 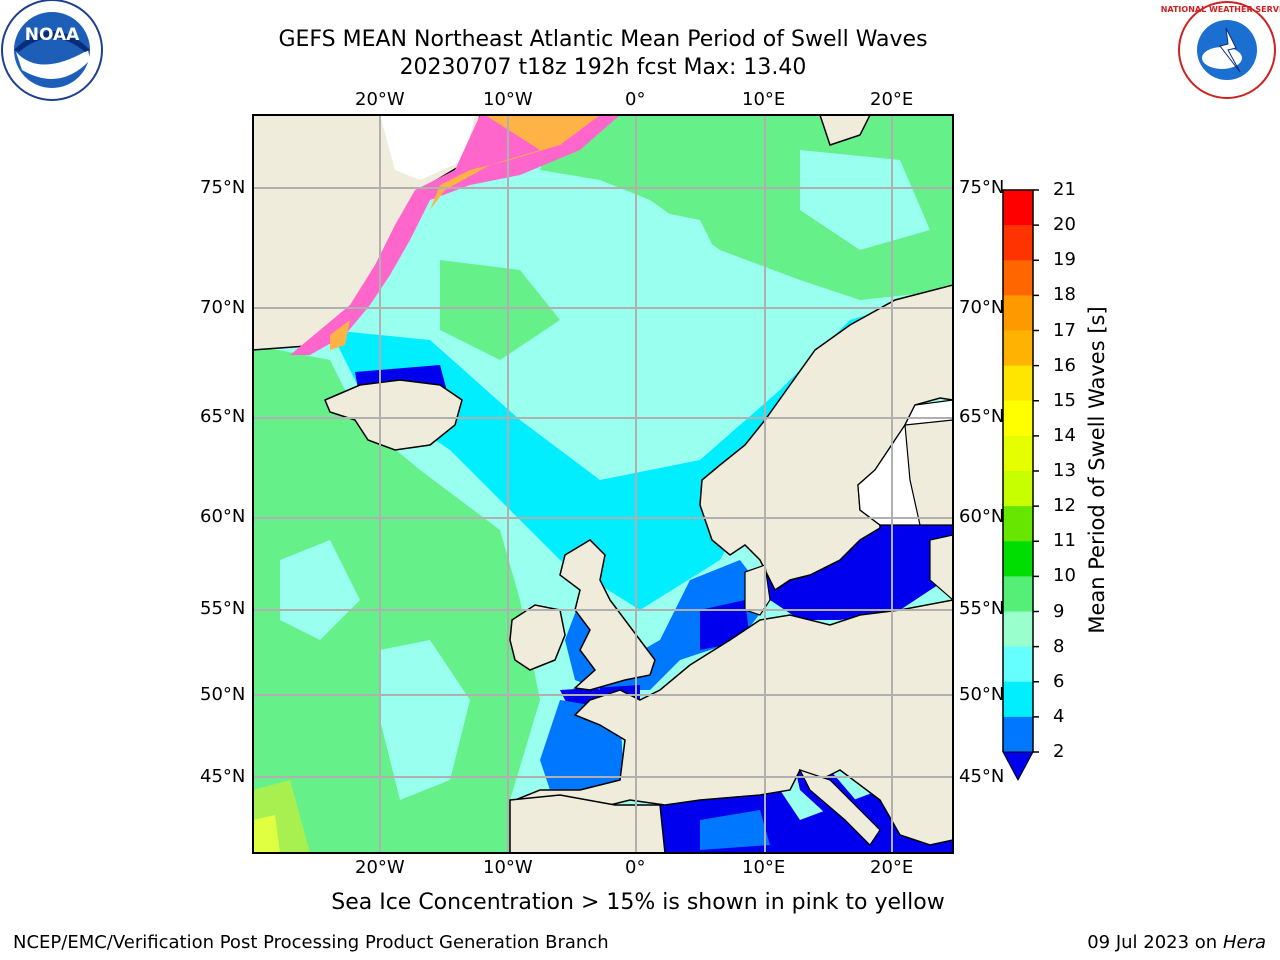 I want to click on colorbar-tick-label: 9, so click(x=1059, y=611).